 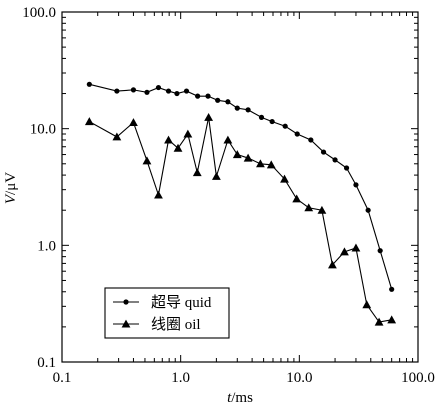 What do you see at coordinates (181, 302) in the screenshot?
I see `legend-label: 超导 quid` at bounding box center [181, 302].